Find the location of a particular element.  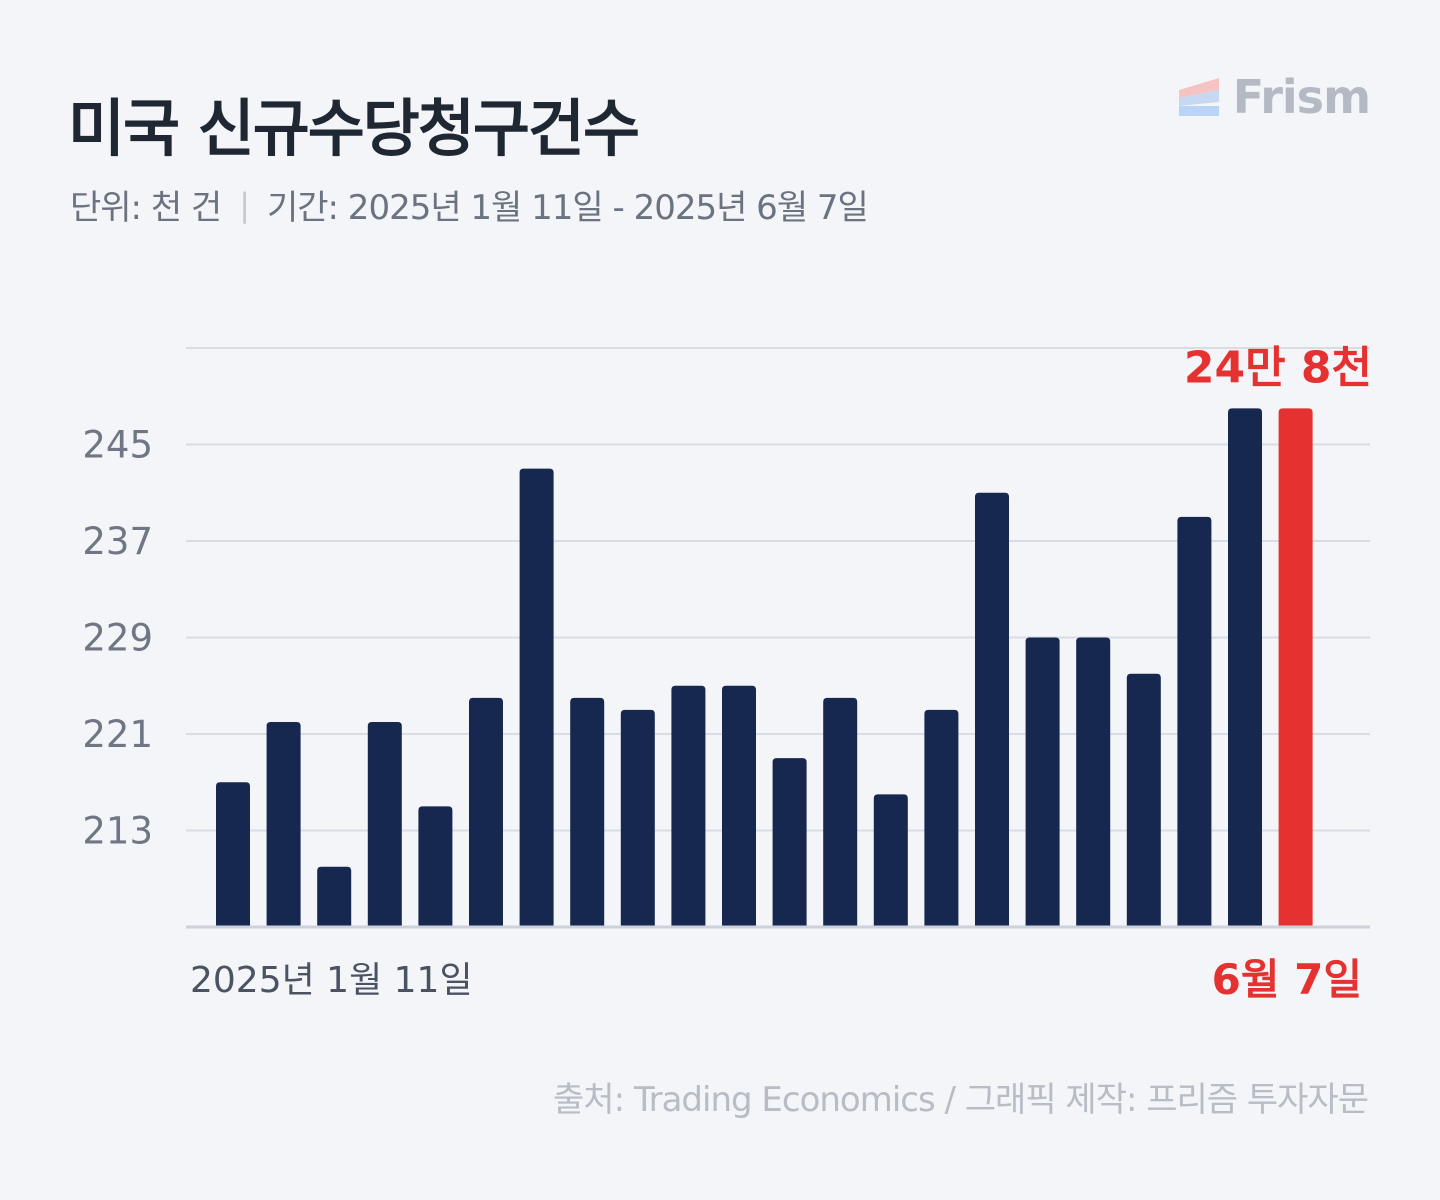

frism-logo: Frism is located at coordinates (1274, 97).